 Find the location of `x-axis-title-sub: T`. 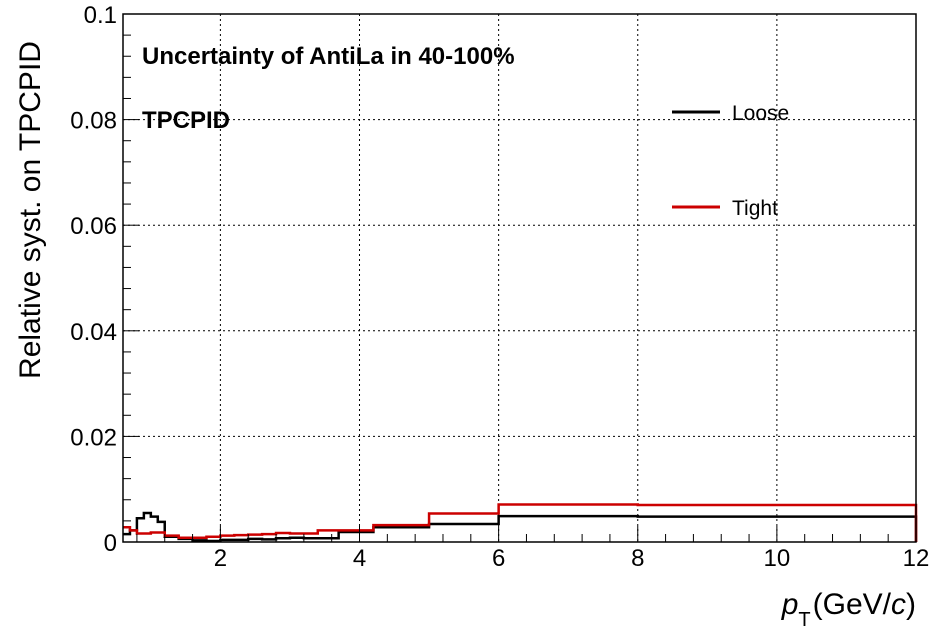

x-axis-title-sub: T is located at coordinates (804, 620).